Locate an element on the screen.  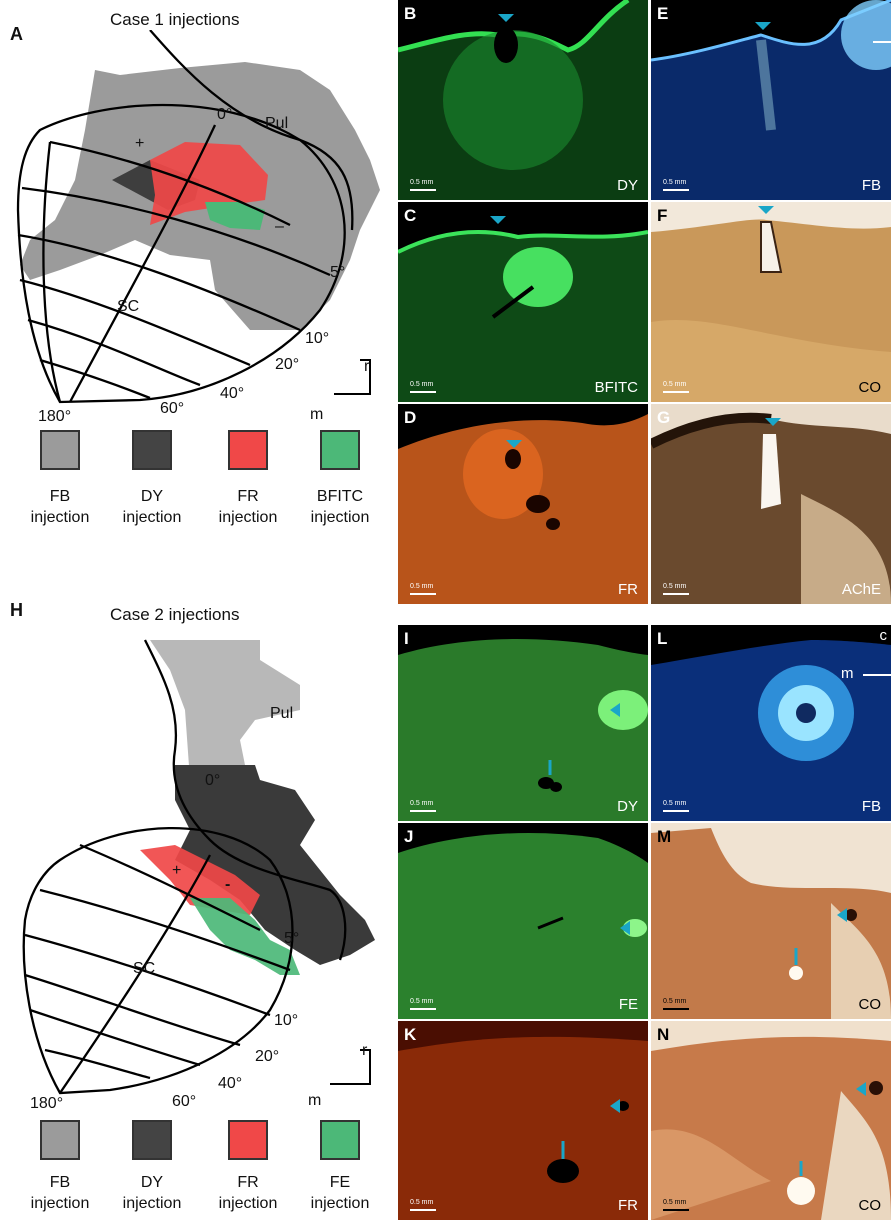
photo-label: D is located at coordinates (410, 417).